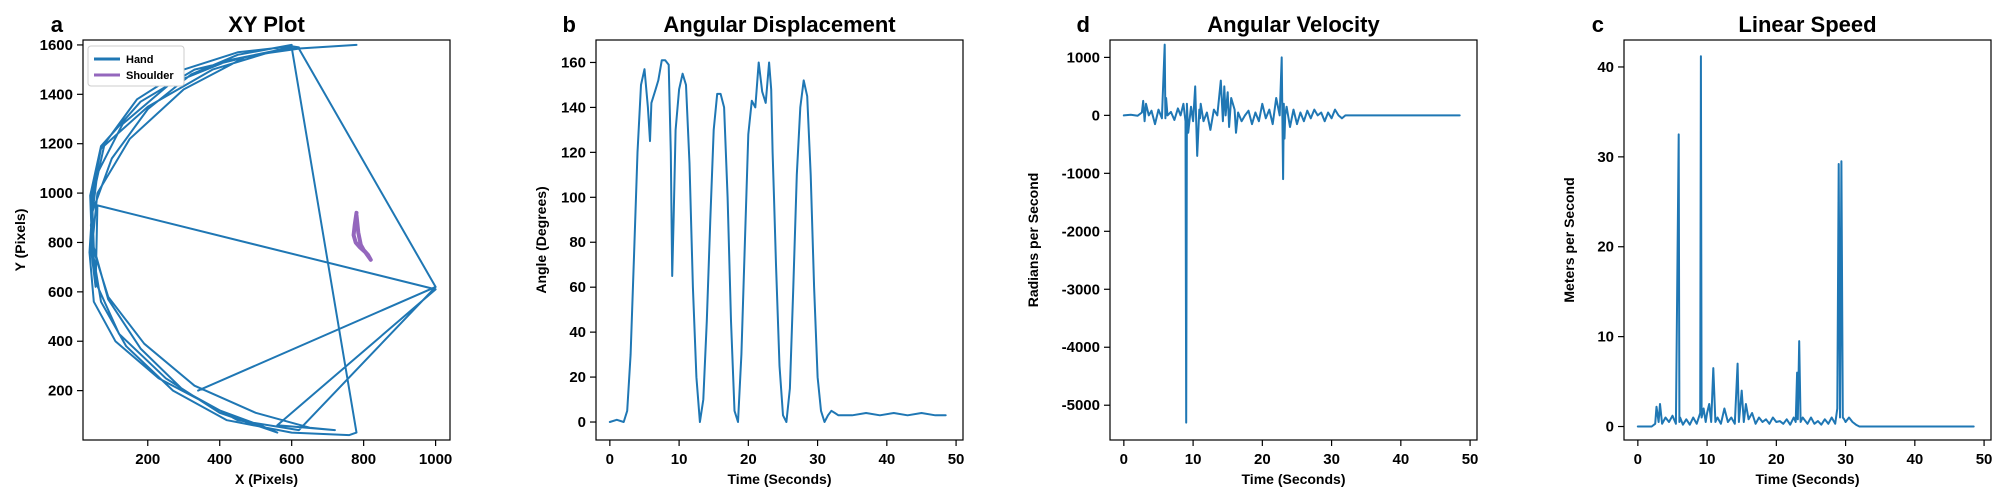 The image size is (2000, 500). Describe the element at coordinates (60, 292) in the screenshot. I see `y-tick-label: 600` at that location.